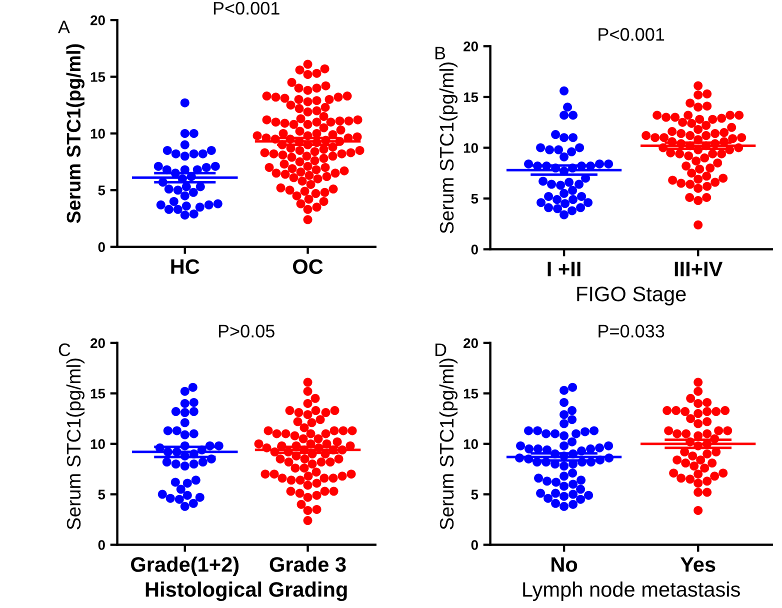 The width and height of the screenshot is (782, 608). What do you see at coordinates (698, 564) in the screenshot?
I see `x-tick-label: Yes` at bounding box center [698, 564].